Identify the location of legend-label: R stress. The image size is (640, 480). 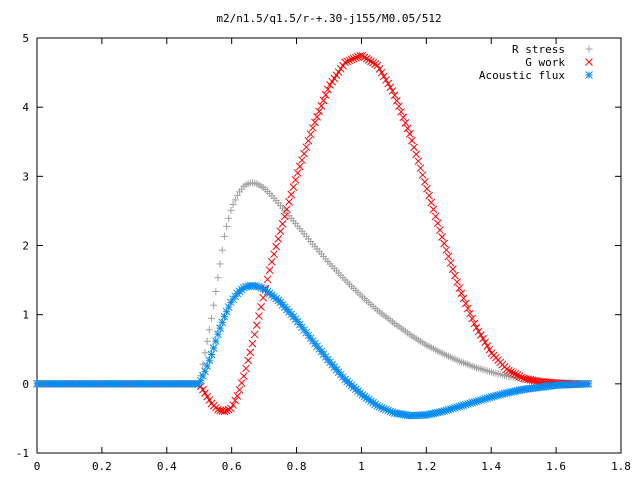
(538, 49).